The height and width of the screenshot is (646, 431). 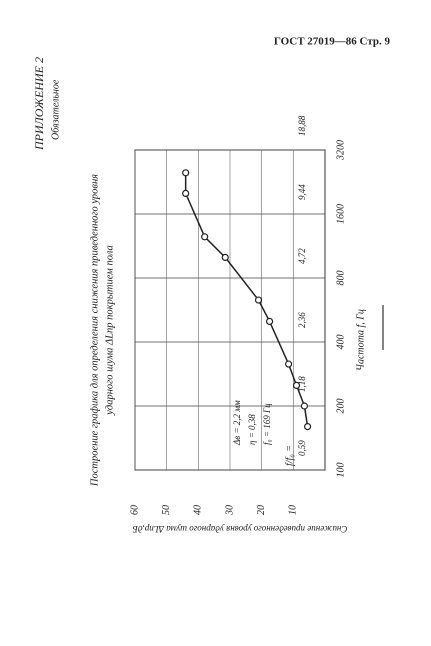 I want to click on annotation: f₀ = 169 Гц, so click(x=267, y=424).